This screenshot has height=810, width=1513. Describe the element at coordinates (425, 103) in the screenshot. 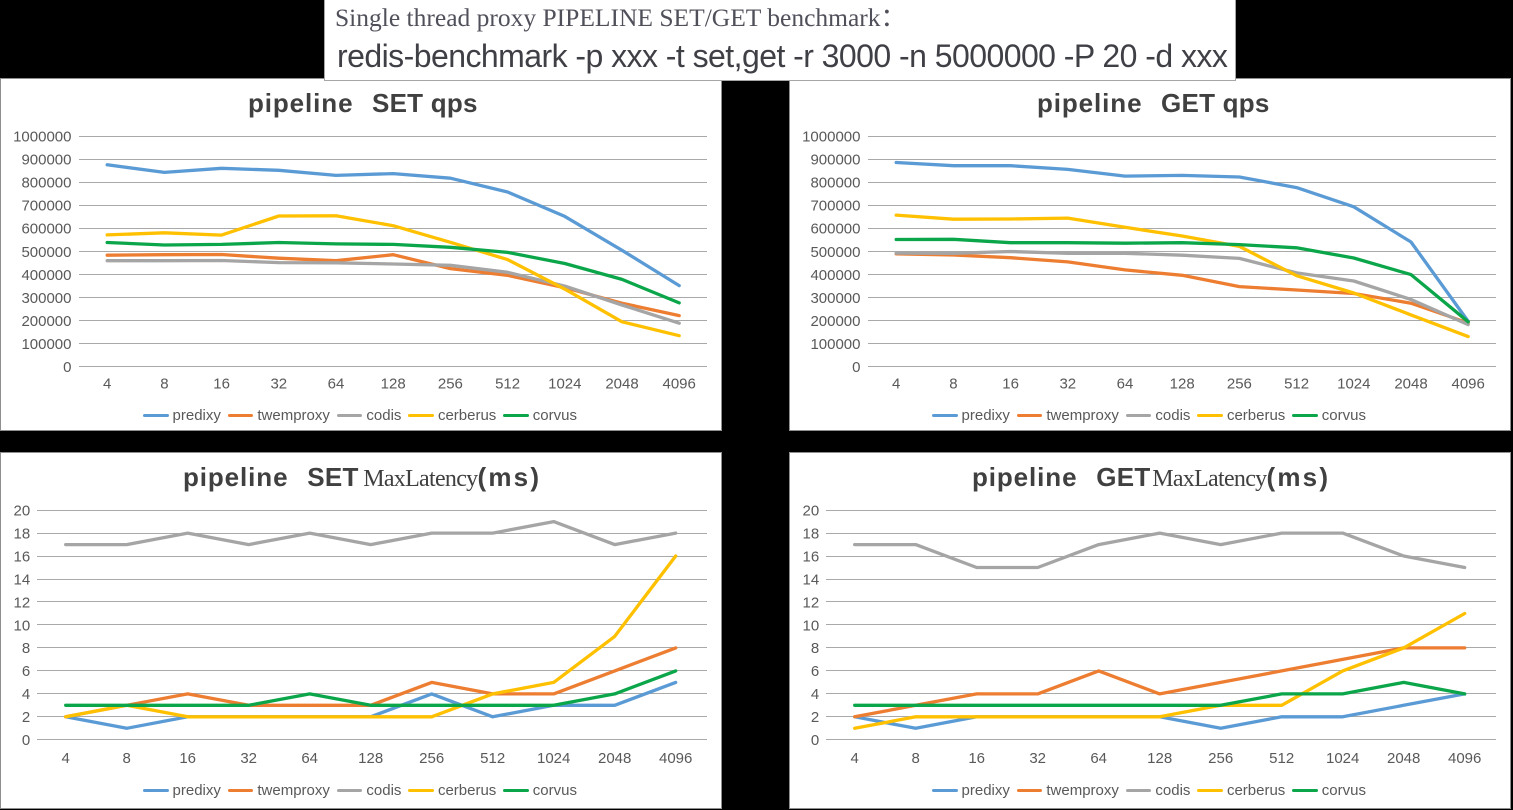

I see `svg-text: SET qps` at that location.